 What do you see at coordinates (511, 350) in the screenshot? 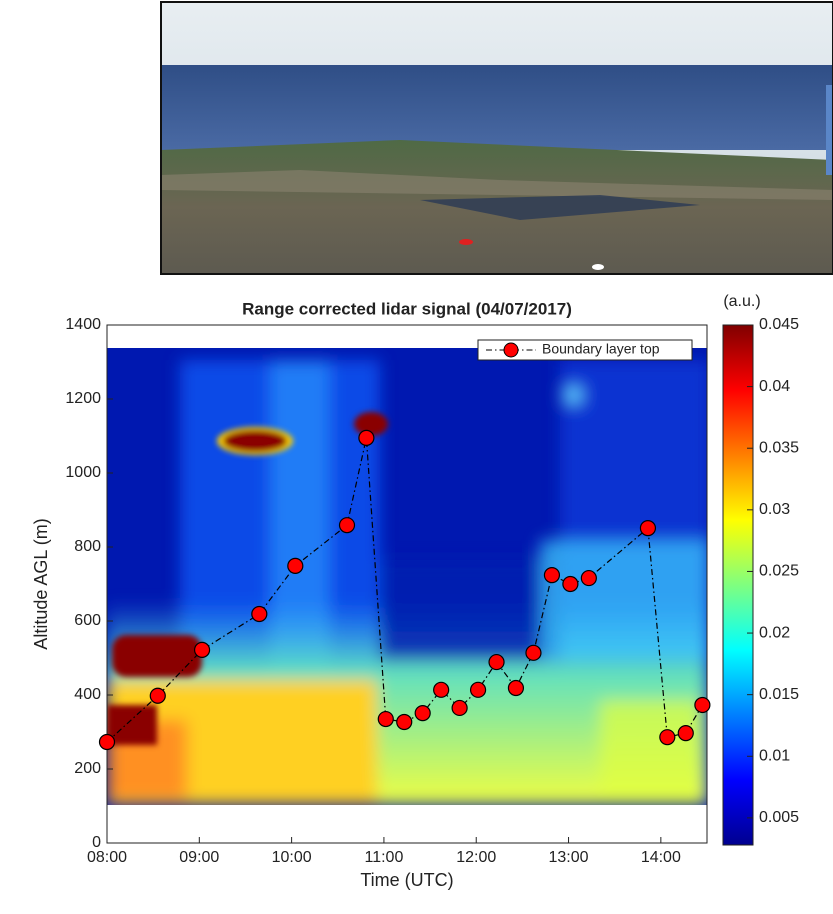
I see `legend-marker` at bounding box center [511, 350].